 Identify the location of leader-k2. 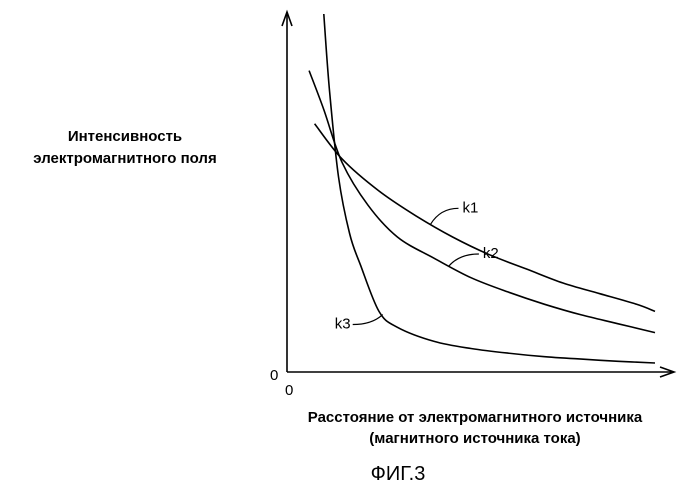
(464, 260).